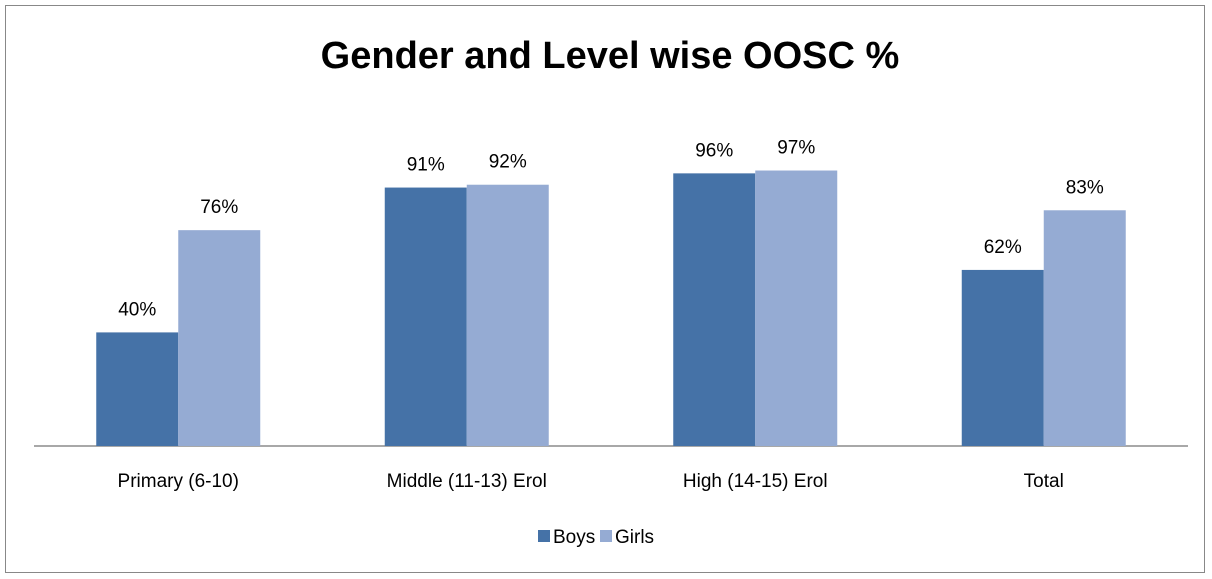 This screenshot has width=1212, height=579. I want to click on legend-swatch-boys, so click(544, 536).